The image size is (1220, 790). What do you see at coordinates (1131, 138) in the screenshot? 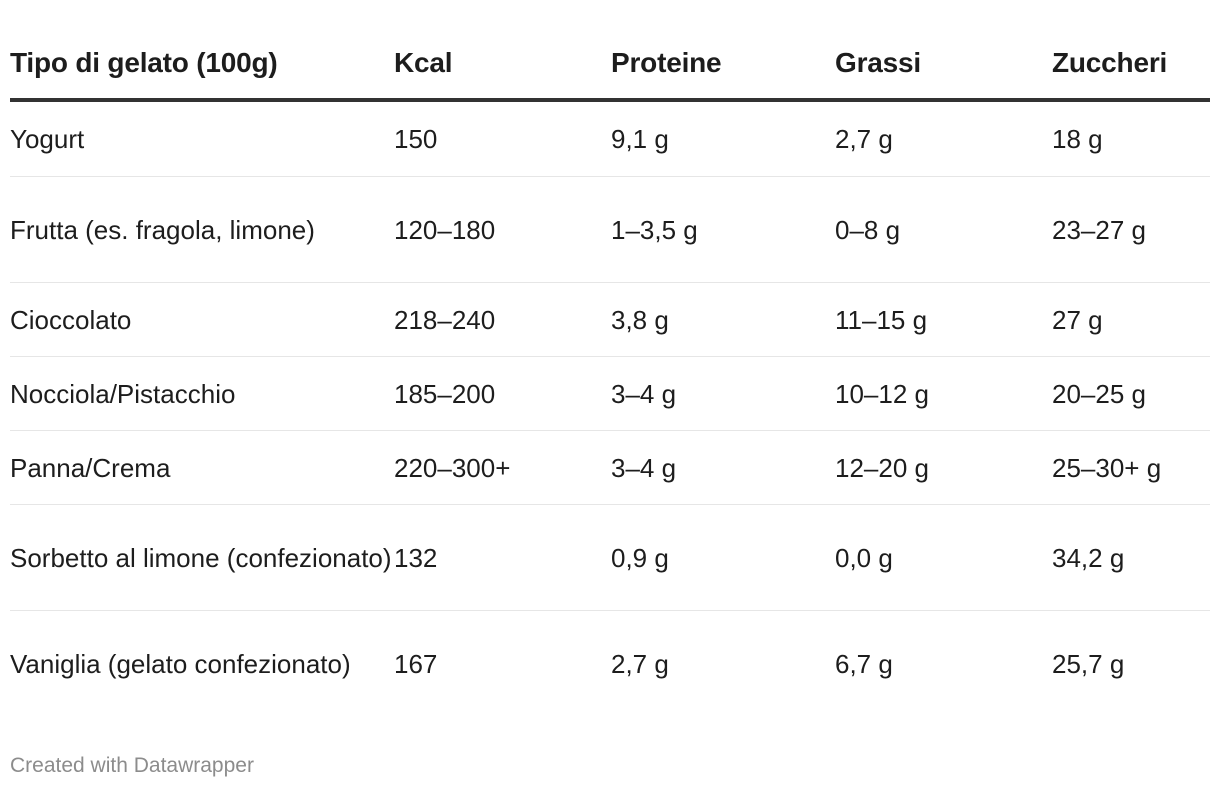
I see `cell-sugar: 18 g` at bounding box center [1131, 138].